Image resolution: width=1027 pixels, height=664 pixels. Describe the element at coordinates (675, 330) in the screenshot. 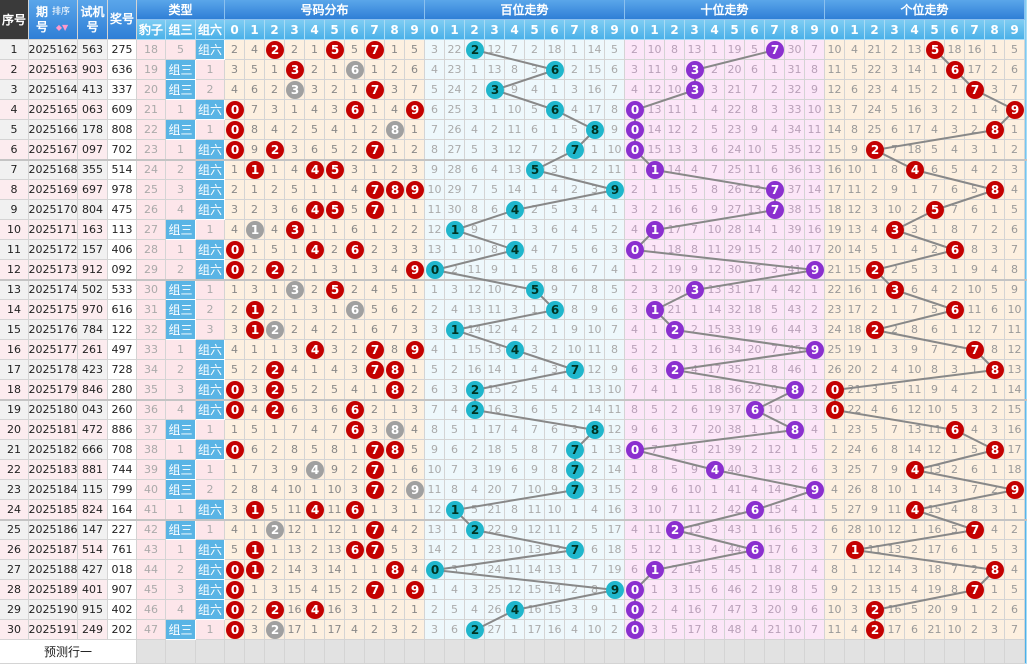

I see `tens-hit-ball: 2` at that location.